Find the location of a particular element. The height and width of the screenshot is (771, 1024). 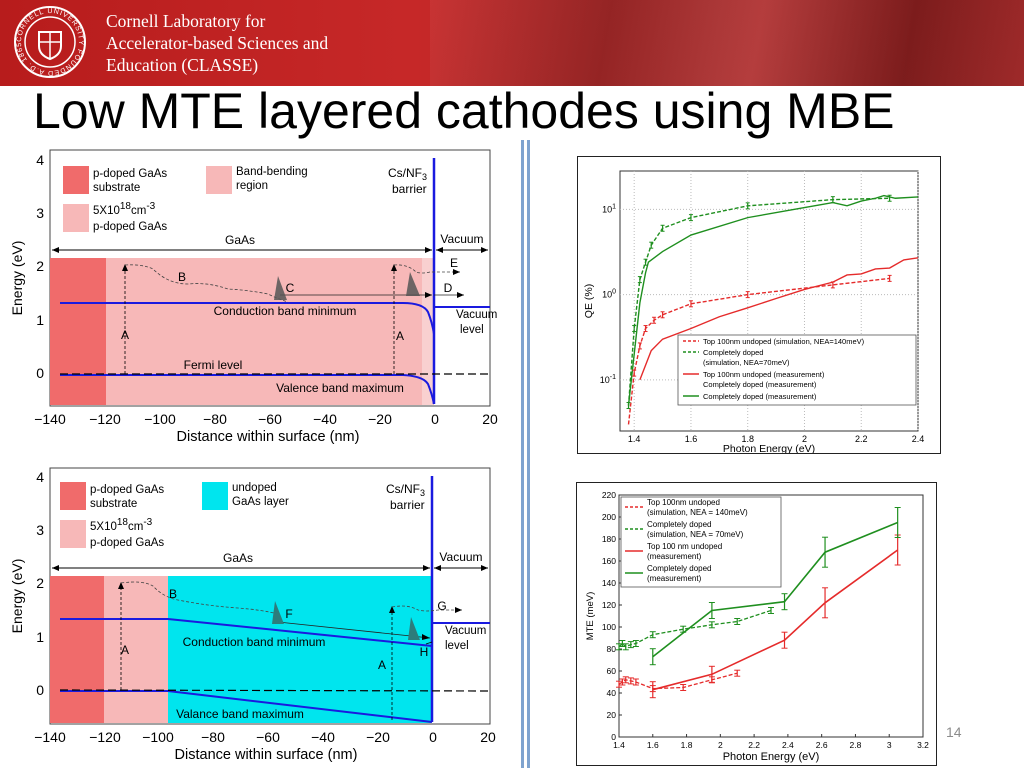

y-tick-label: 120 is located at coordinates (609, 605).